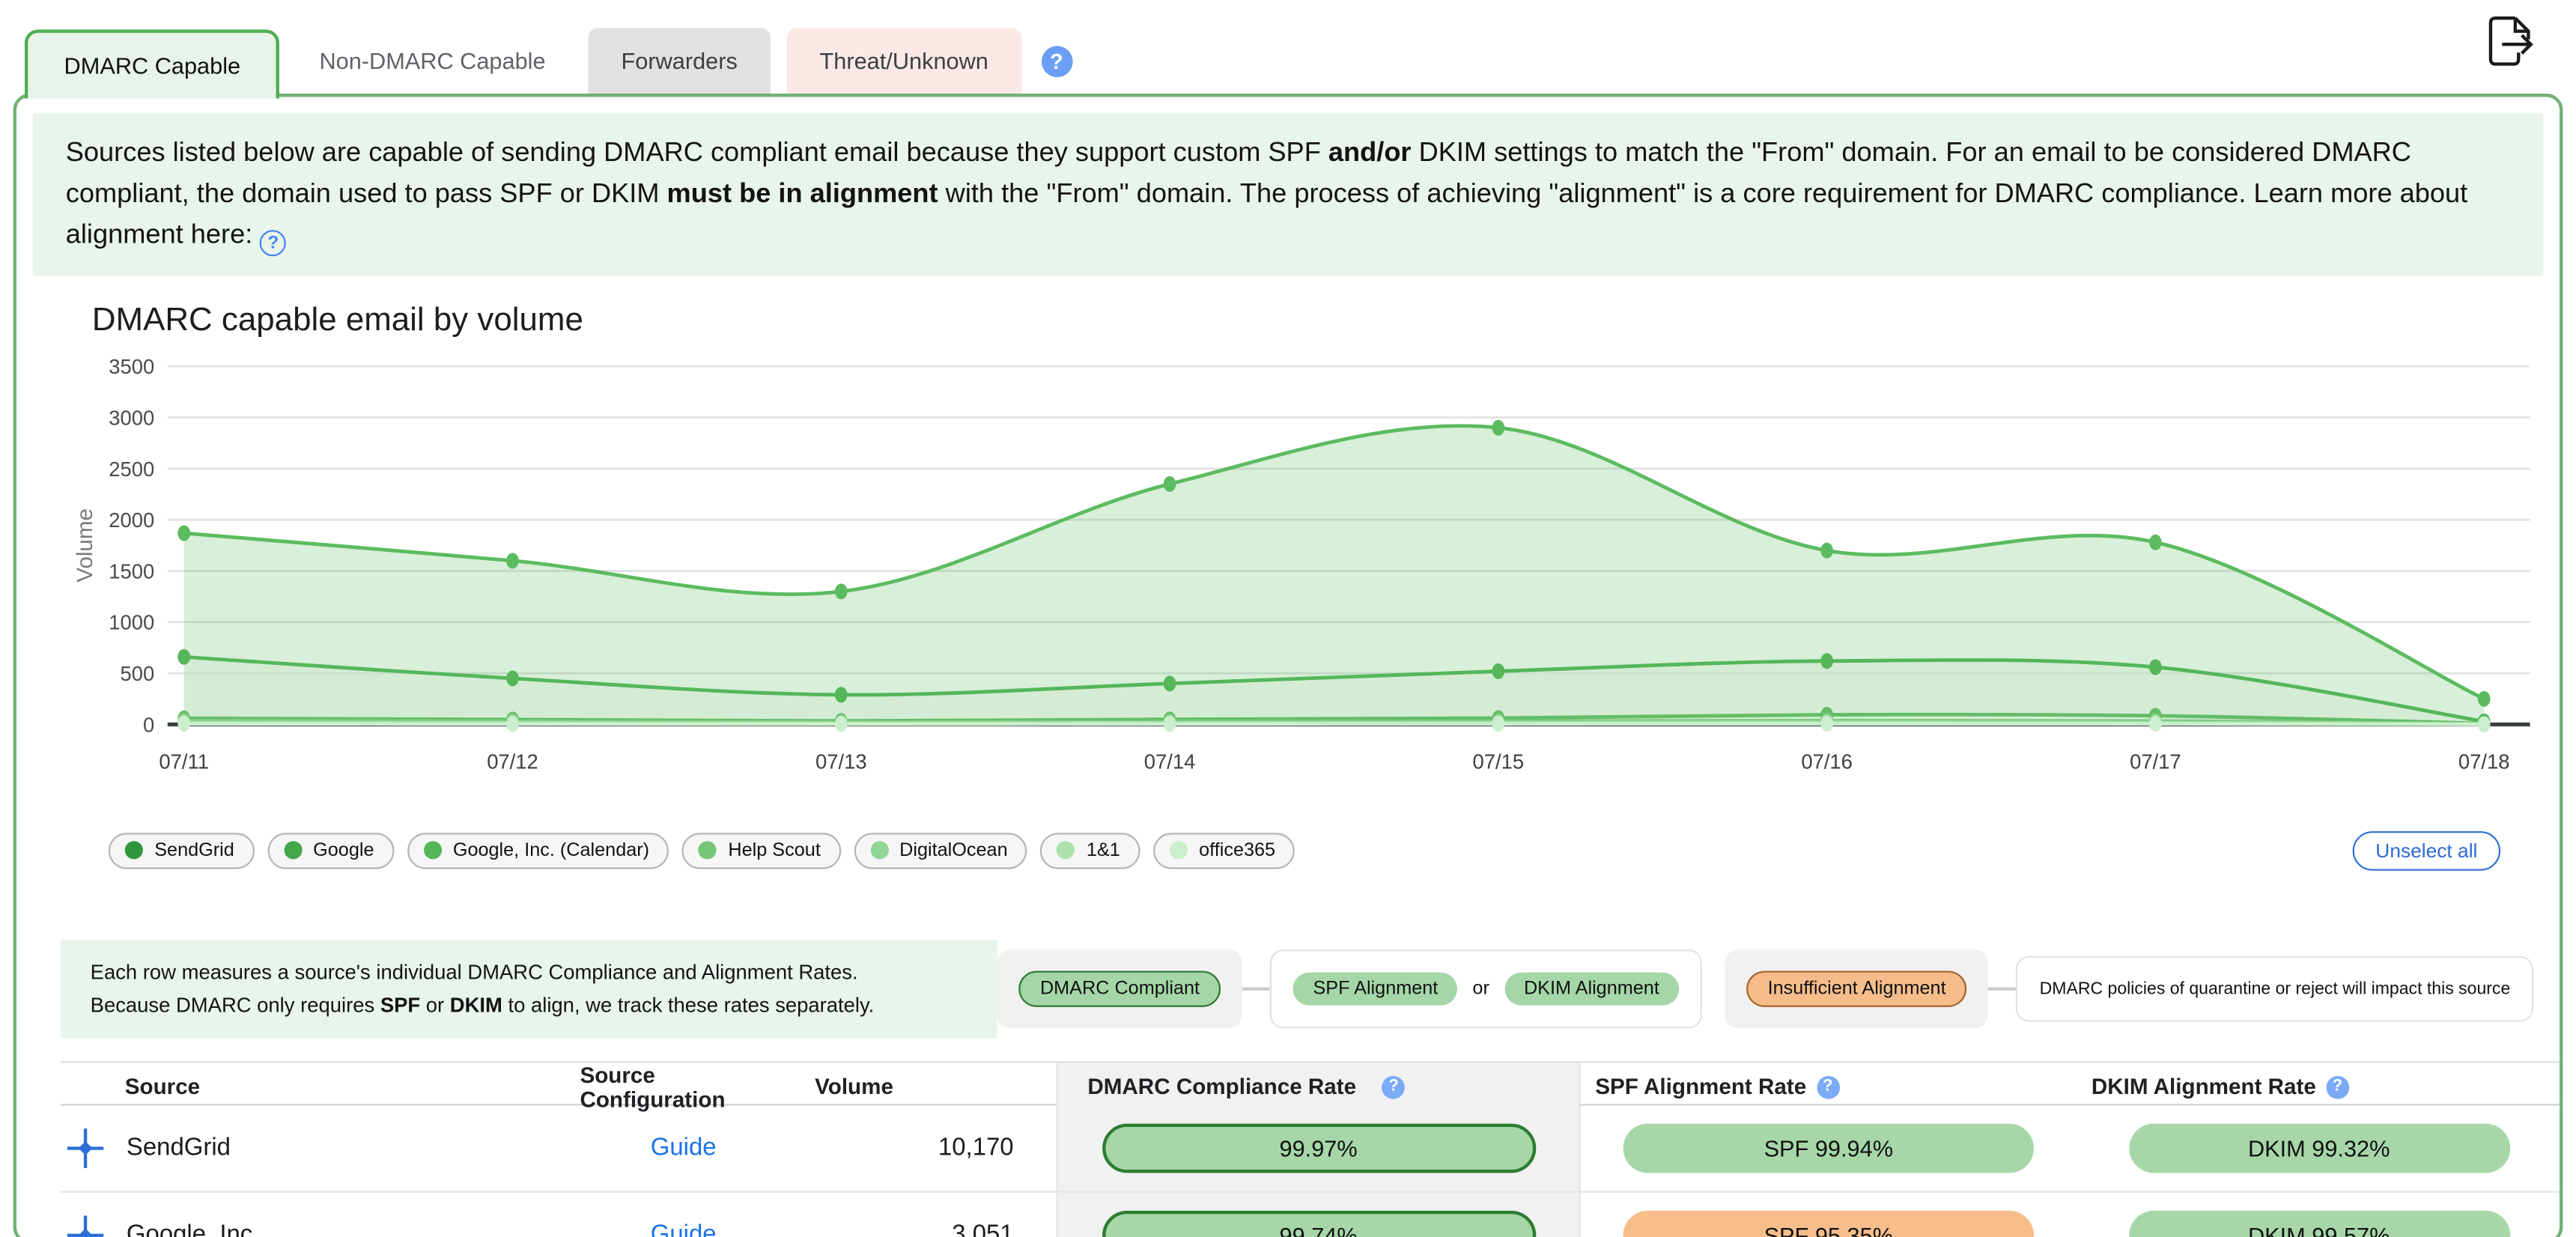 This screenshot has height=1237, width=2576. Describe the element at coordinates (1592, 989) in the screenshot. I see `dkim-alignment-pill: DKIM Alignment` at that location.